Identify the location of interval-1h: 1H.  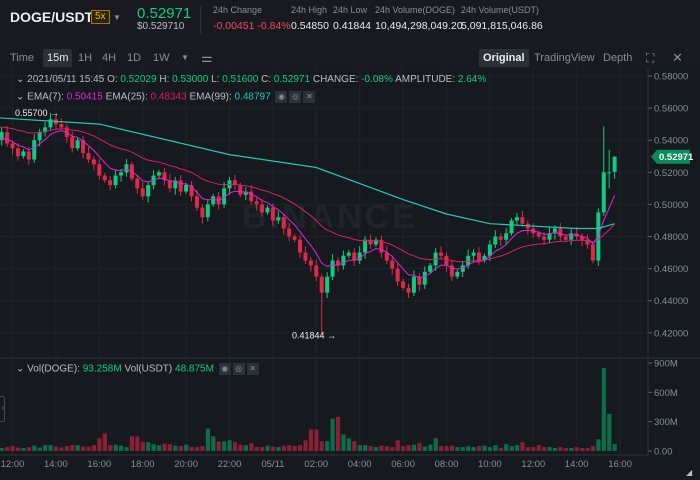
(85, 58).